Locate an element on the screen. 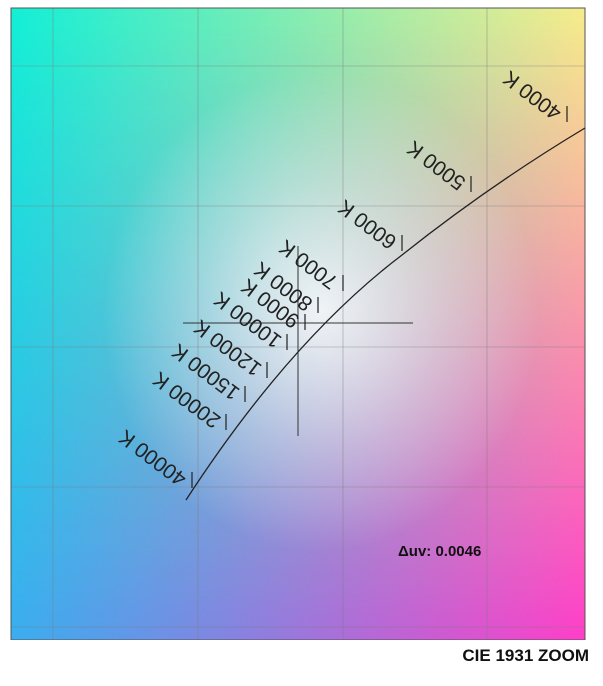 Image resolution: width=603 pixels, height=686 pixels. crosshair is located at coordinates (298, 341).